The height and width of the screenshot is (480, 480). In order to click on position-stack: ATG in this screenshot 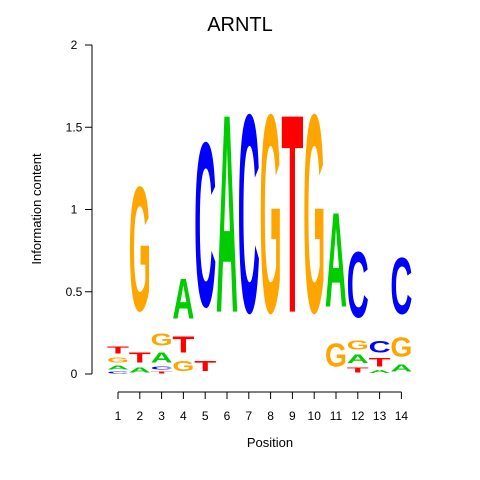, I will do `click(140, 262)`.